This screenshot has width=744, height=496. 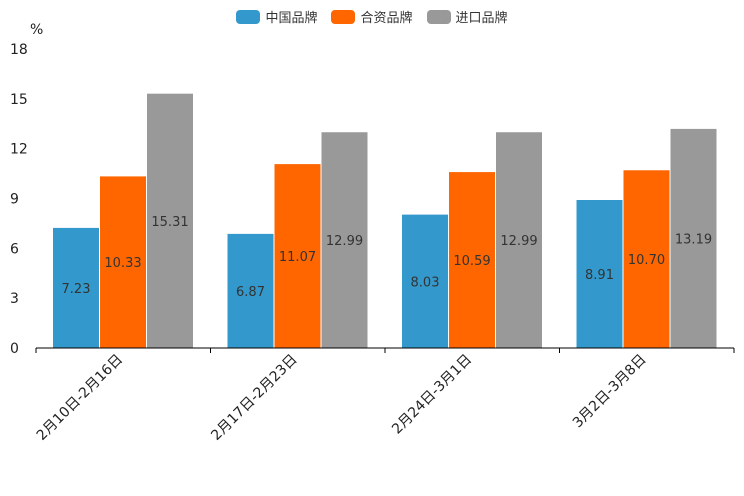 I want to click on legend-item-import-brand: 进口品牌, so click(x=467, y=16).